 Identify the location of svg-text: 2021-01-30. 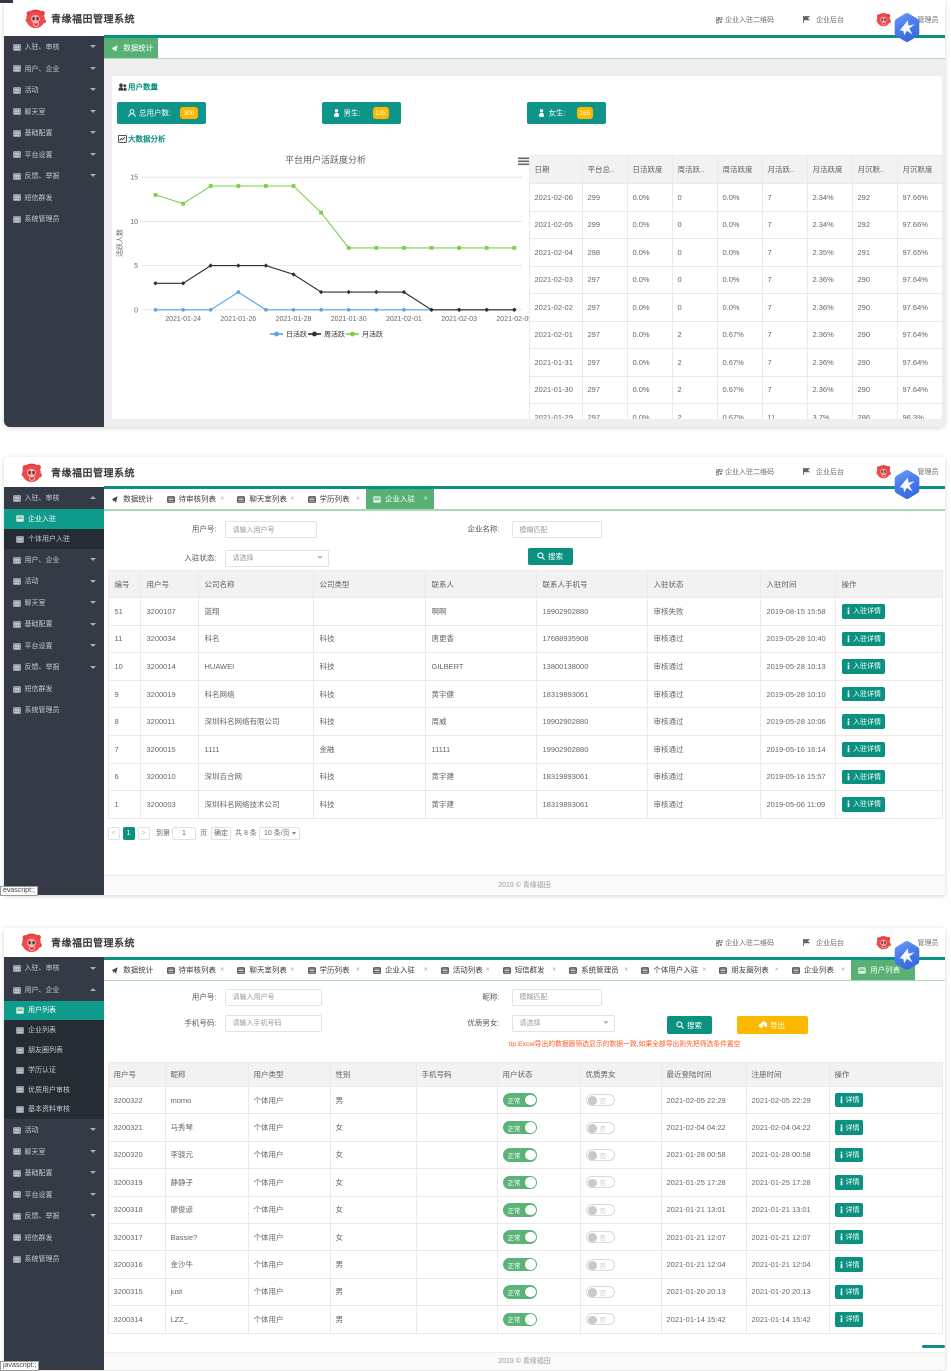
(348, 319).